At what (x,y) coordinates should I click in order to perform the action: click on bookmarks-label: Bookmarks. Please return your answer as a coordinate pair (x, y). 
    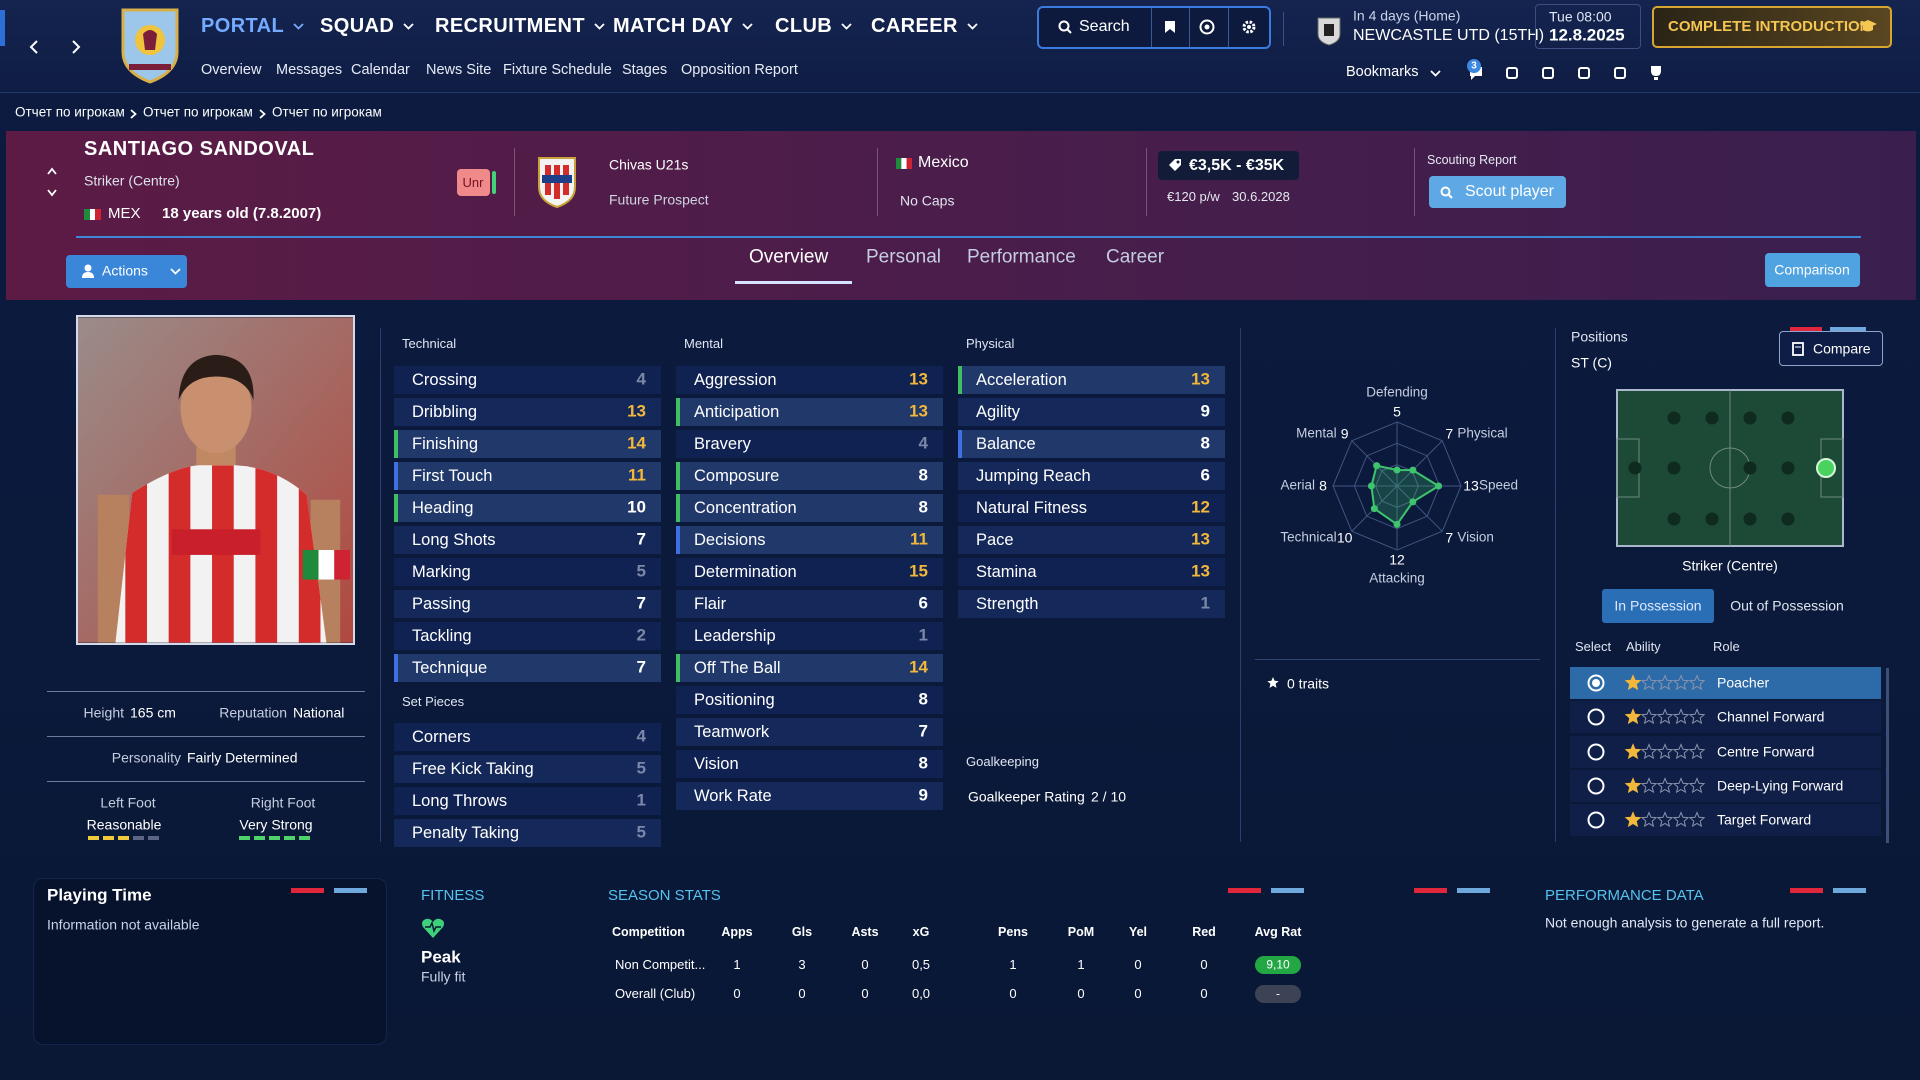
    Looking at the image, I should click on (1382, 72).